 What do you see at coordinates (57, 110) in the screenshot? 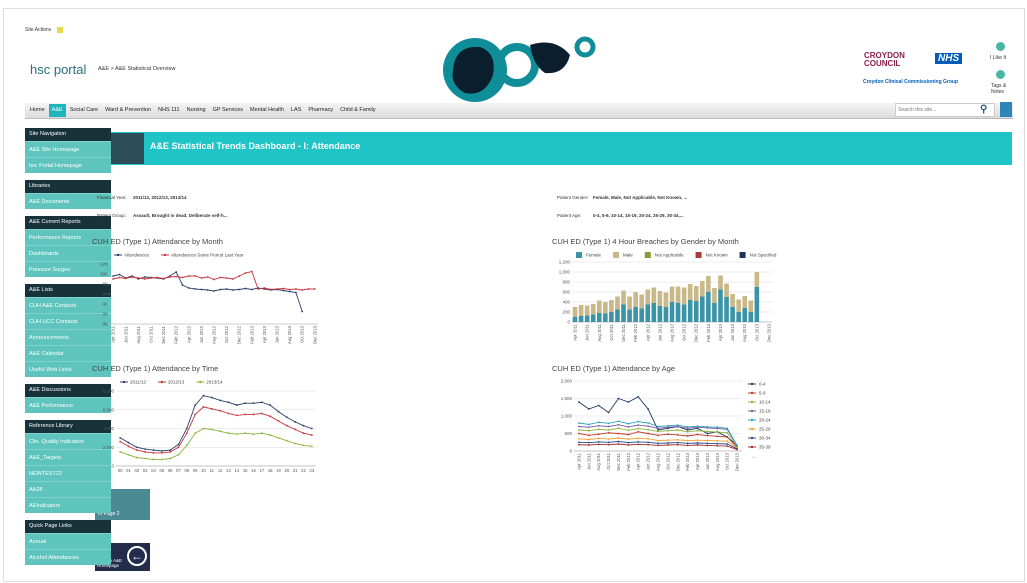
I see `nav-item: A&E` at bounding box center [57, 110].